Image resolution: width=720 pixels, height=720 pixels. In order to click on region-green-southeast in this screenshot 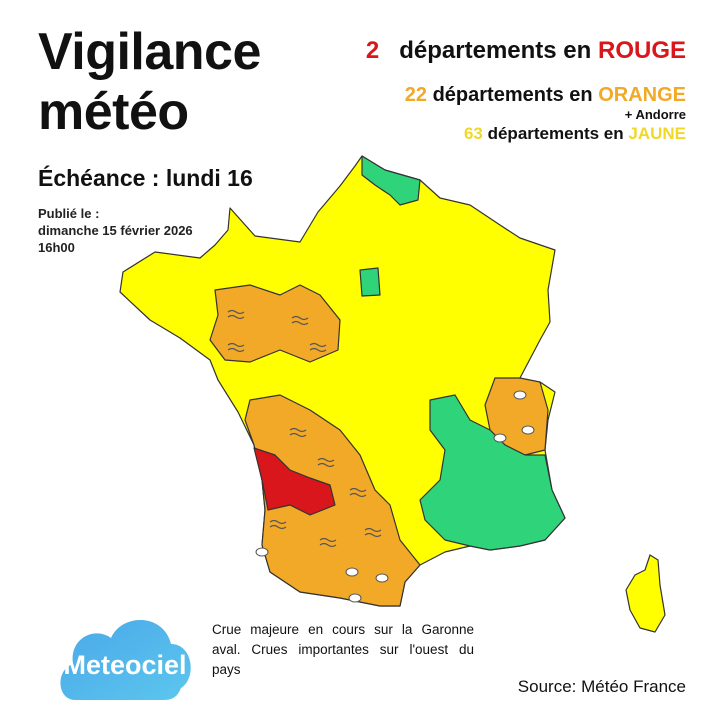, I will do `click(492, 472)`.